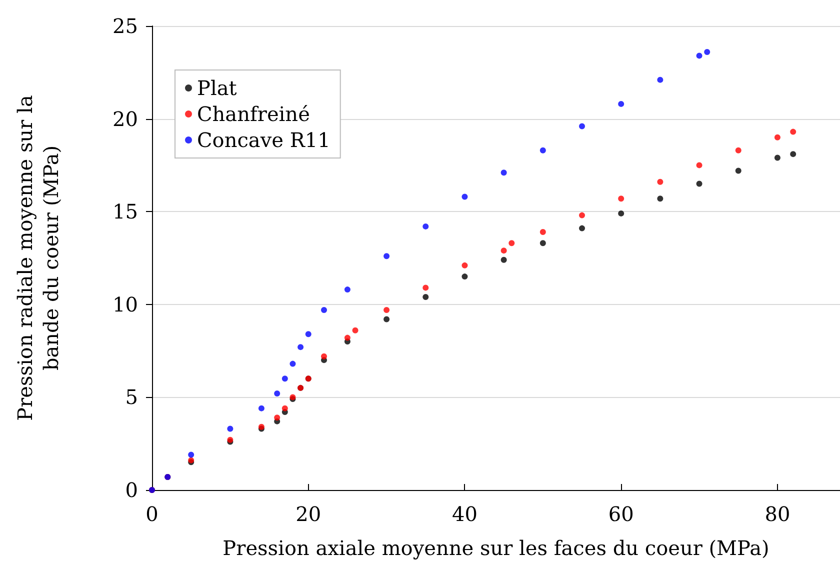 The height and width of the screenshot is (586, 840). I want to click on x-tick-label: 0, so click(152, 514).